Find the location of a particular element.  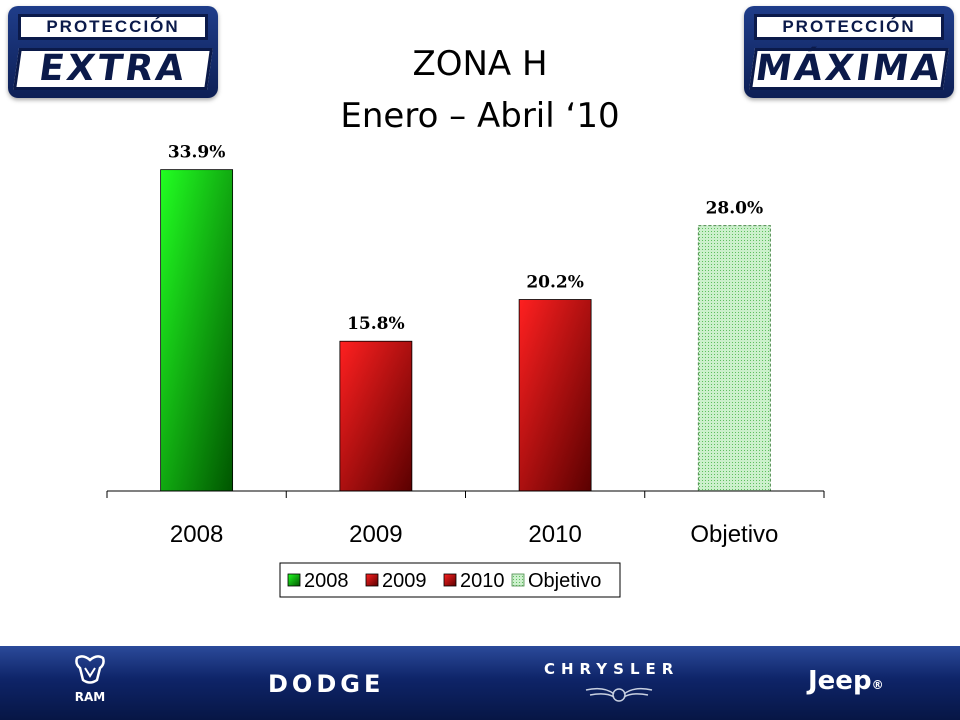

legend: 2008 2009 2010 Objetivo is located at coordinates (450, 580).